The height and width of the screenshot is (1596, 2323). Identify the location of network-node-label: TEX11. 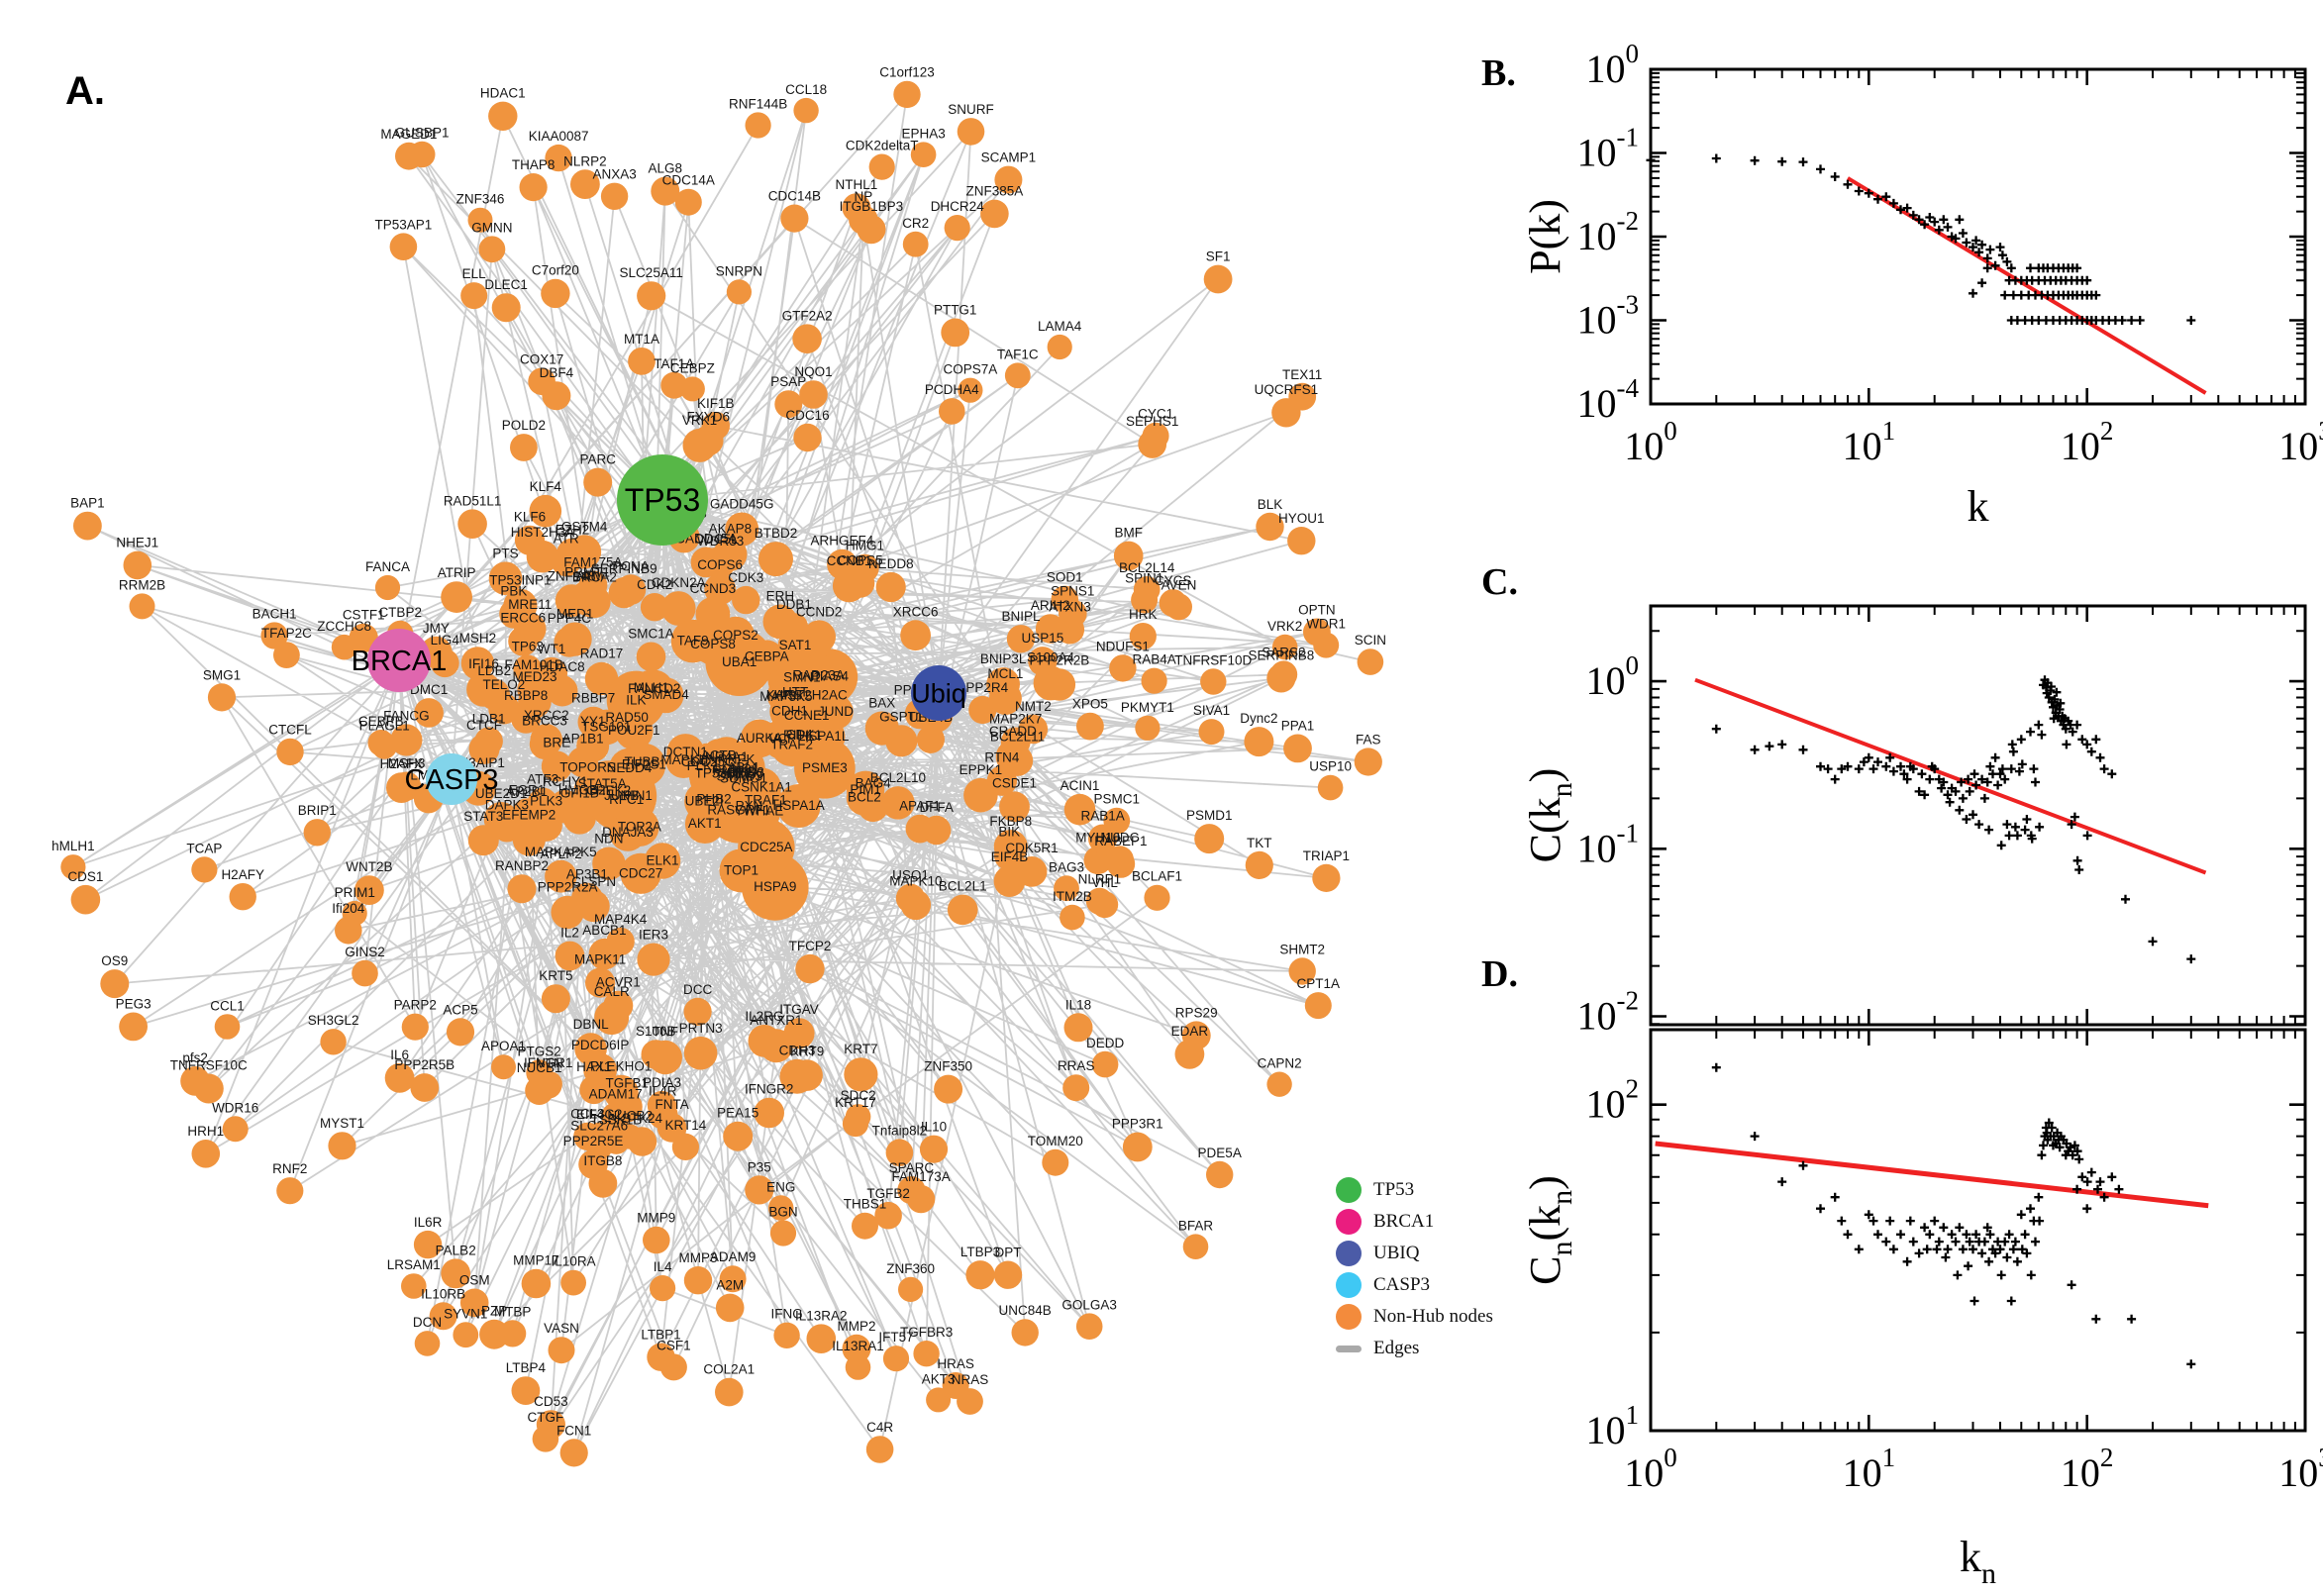
(1302, 374).